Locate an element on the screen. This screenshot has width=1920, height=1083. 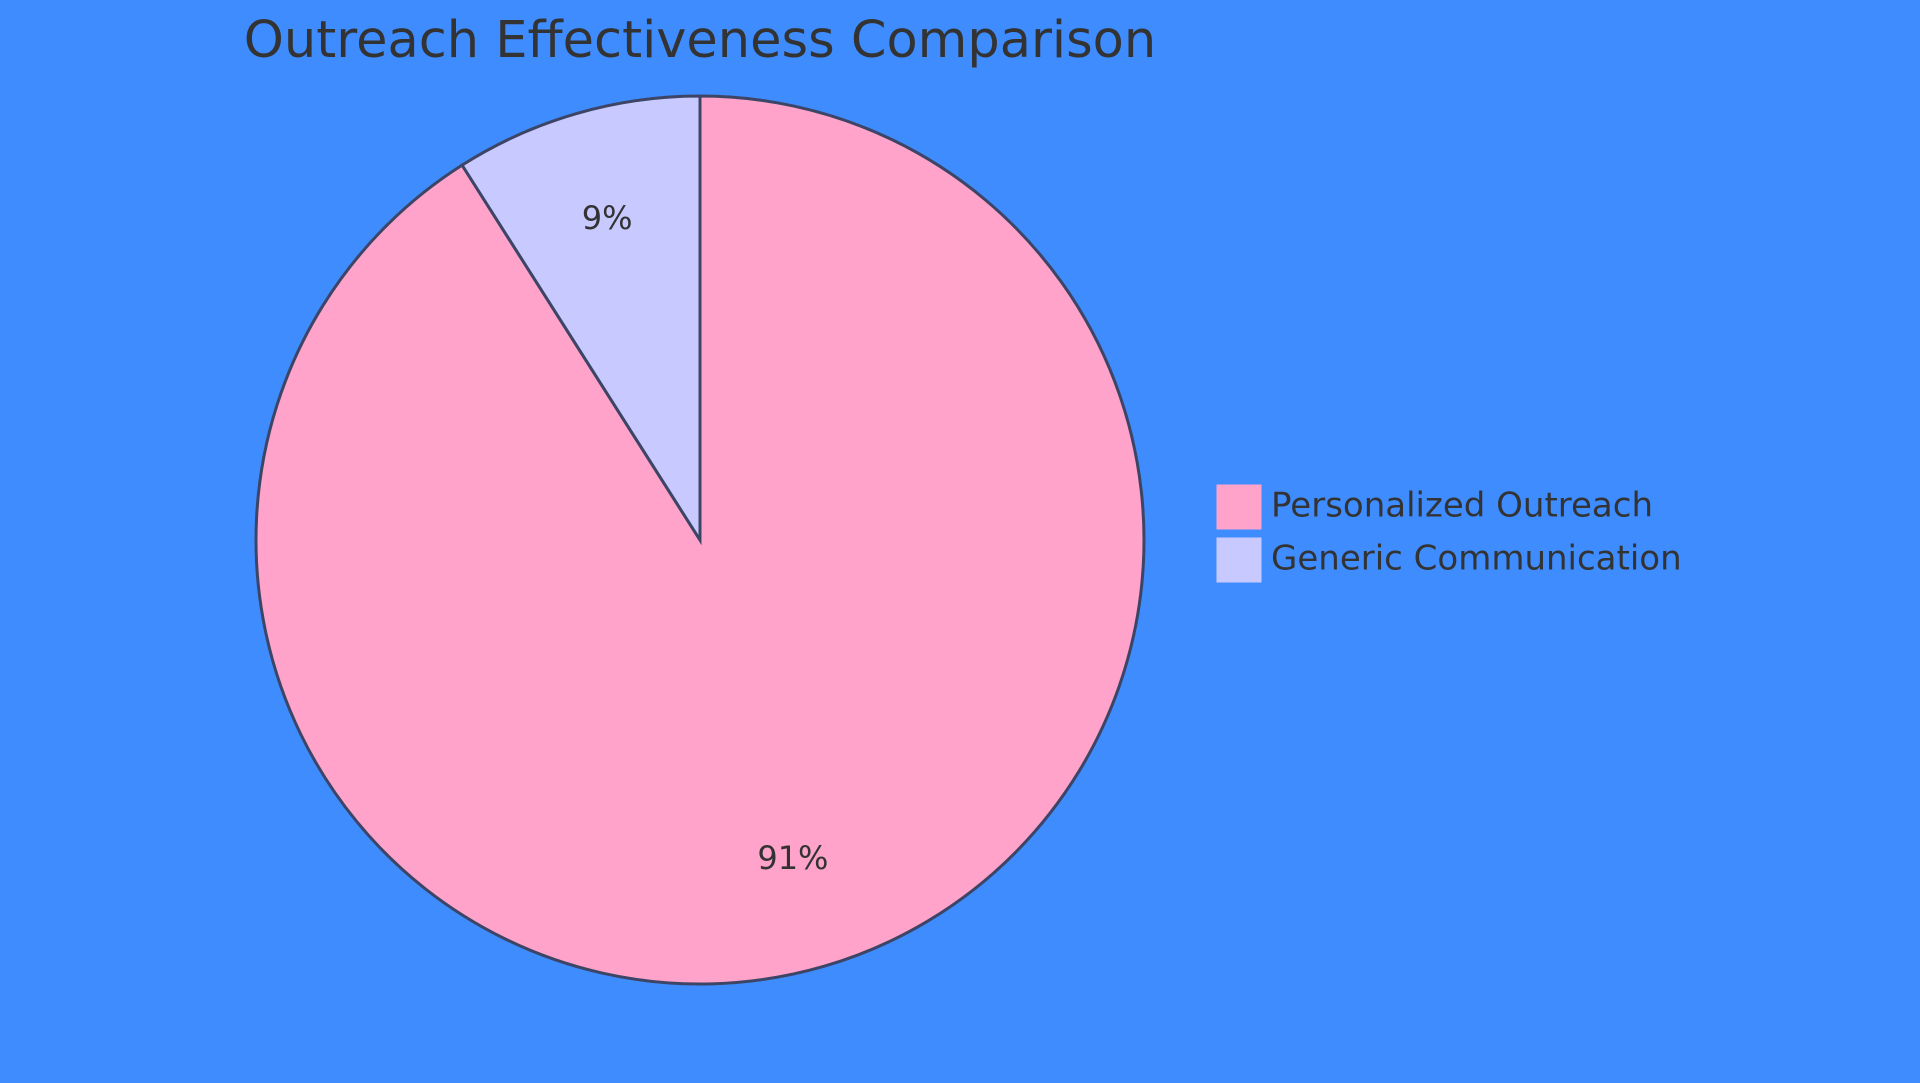
pie-slice-generic-communication is located at coordinates (581, 320).